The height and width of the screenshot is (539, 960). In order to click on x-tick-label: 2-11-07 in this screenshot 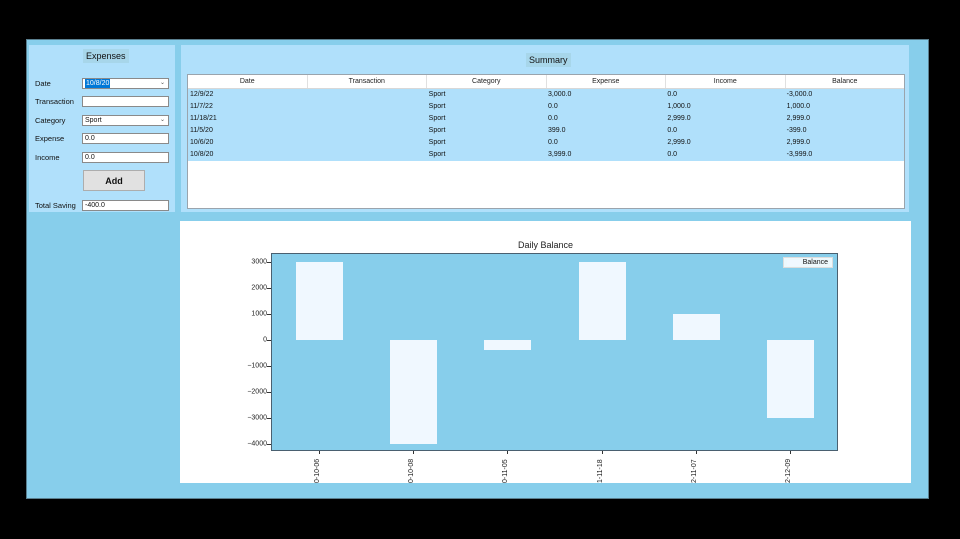, I will do `click(694, 471)`.